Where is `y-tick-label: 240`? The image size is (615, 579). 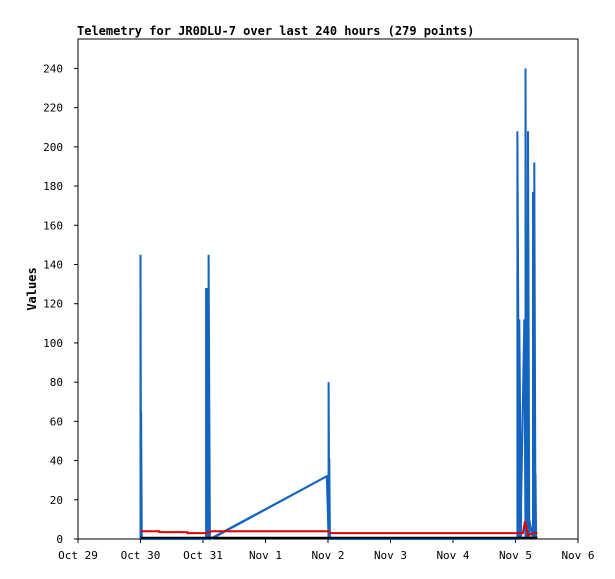 y-tick-label: 240 is located at coordinates (53, 68).